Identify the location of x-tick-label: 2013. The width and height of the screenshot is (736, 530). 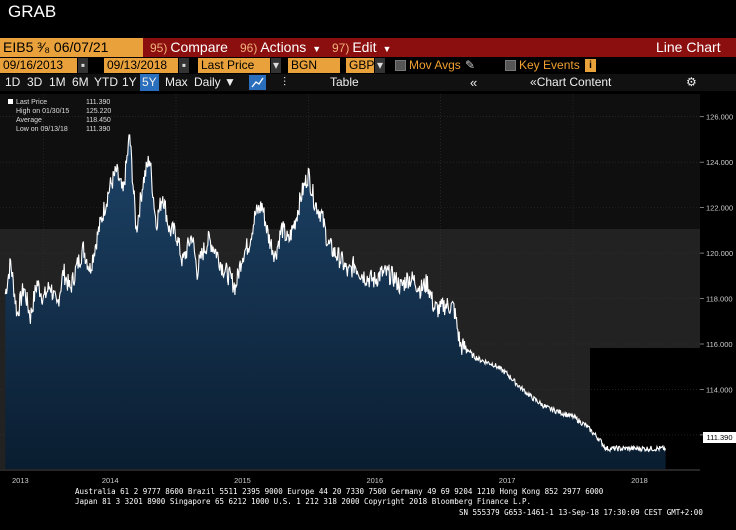
(20, 480).